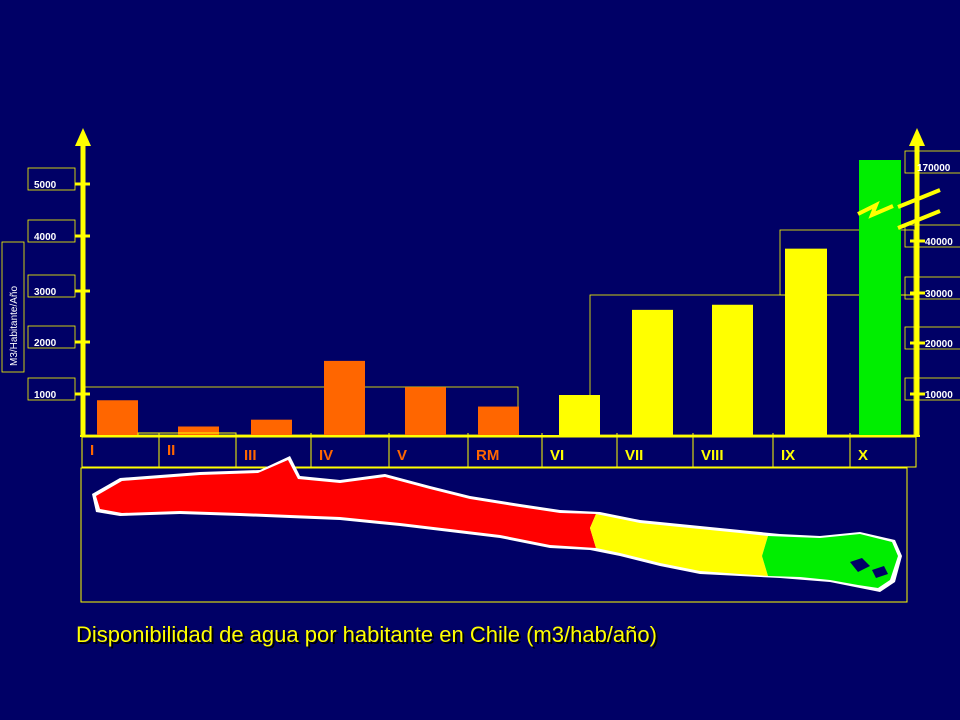 This screenshot has height=720, width=960. I want to click on bar-X, so click(880, 298).